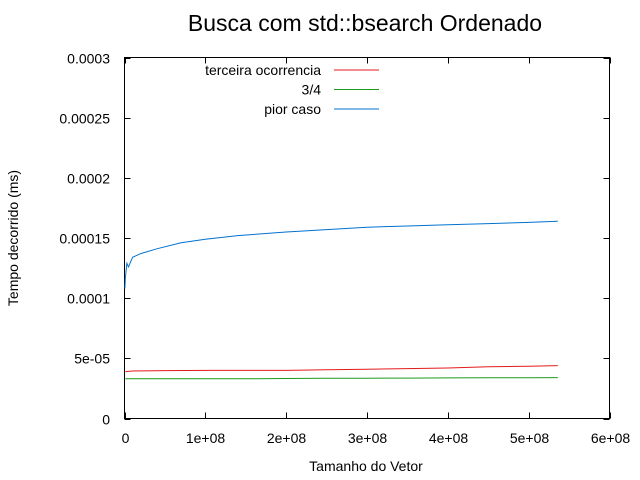  I want to click on legend-label: pior caso, so click(292, 109).